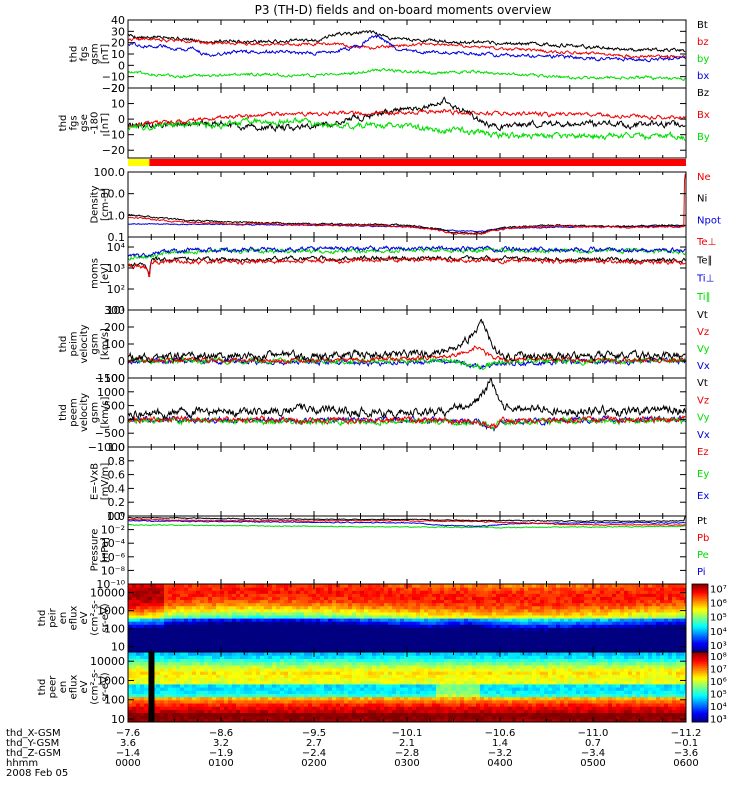 This screenshot has height=800, width=750. What do you see at coordinates (113, 530) in the screenshot?
I see `y-tick-label: 10⁻²` at bounding box center [113, 530].